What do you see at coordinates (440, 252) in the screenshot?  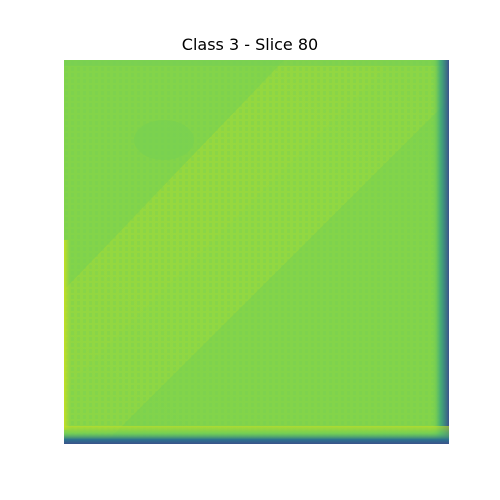 I see `heatmap-right-edge` at bounding box center [440, 252].